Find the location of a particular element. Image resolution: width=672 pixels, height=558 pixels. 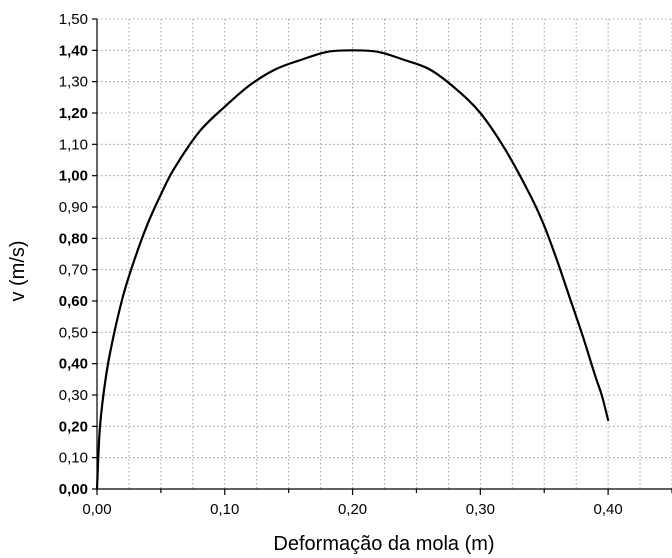

y-tick-label: 0,40 is located at coordinates (73, 364).